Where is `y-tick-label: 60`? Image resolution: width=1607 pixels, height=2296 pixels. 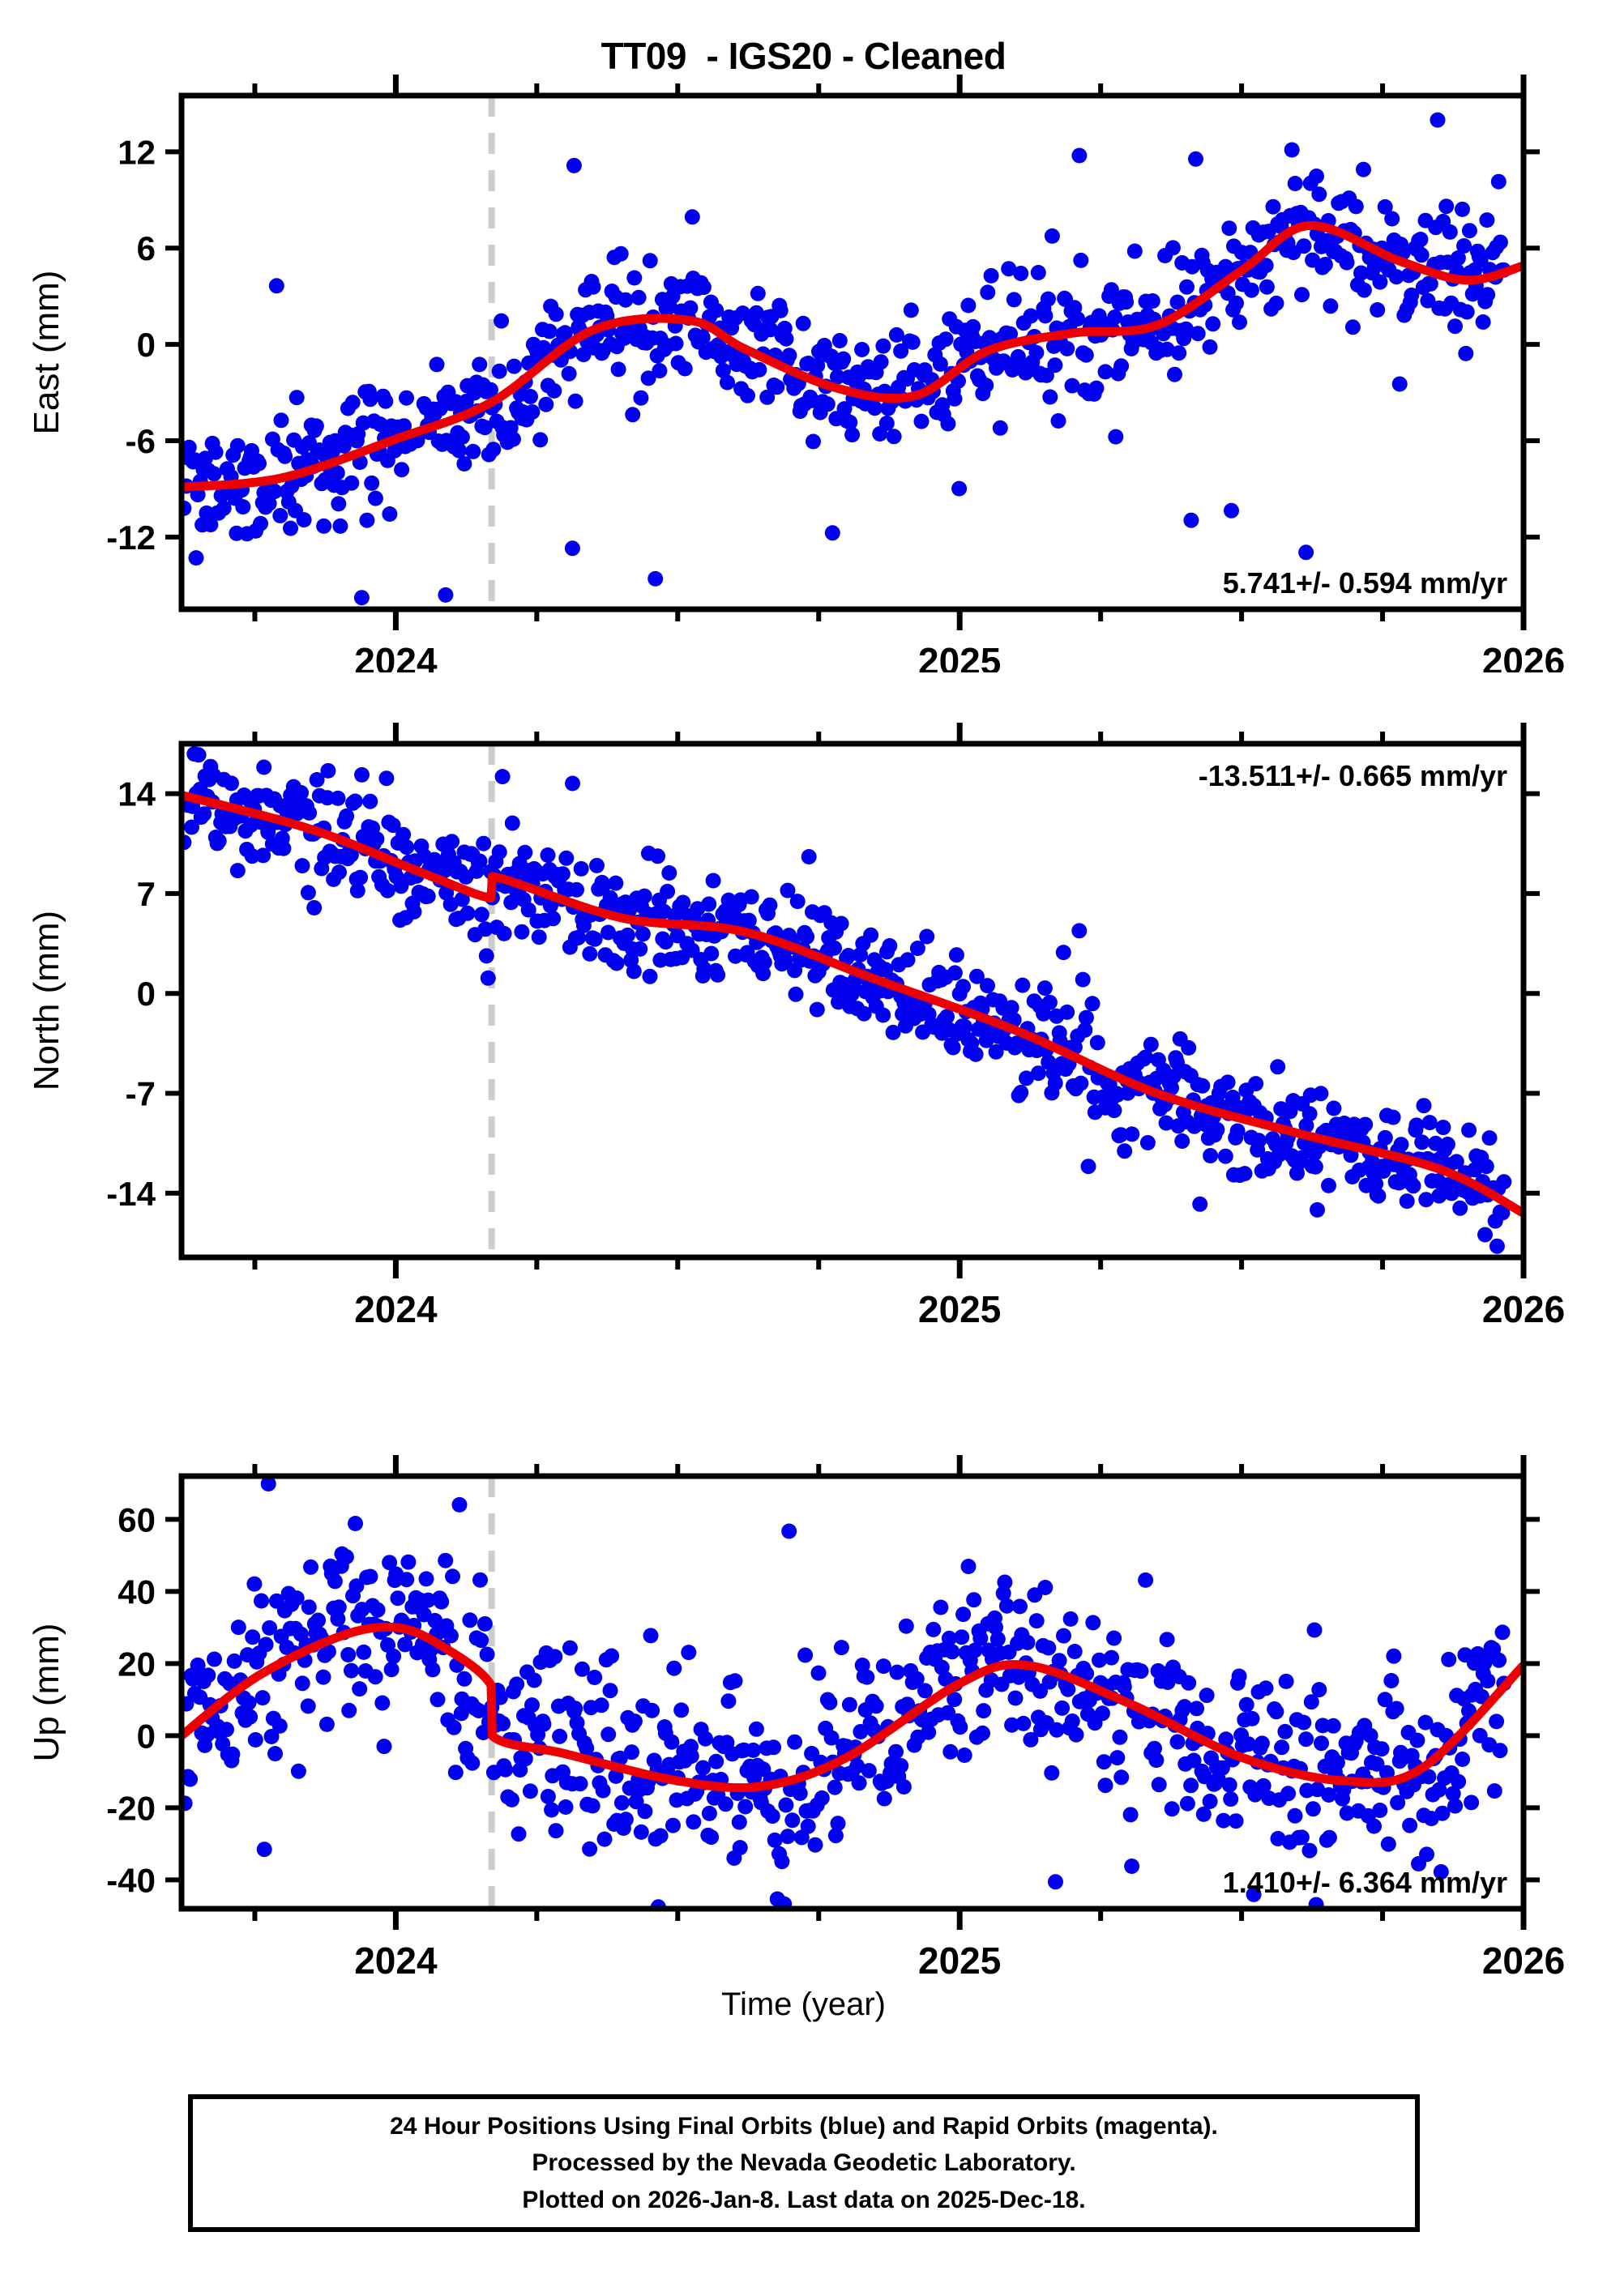 y-tick-label: 60 is located at coordinates (137, 1519).